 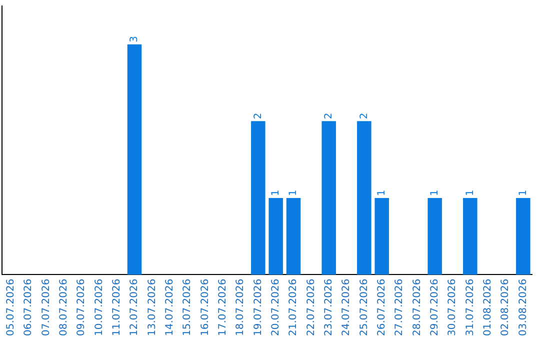 What do you see at coordinates (346, 307) in the screenshot?
I see `x-tick-label: 24.07.2026` at bounding box center [346, 307].